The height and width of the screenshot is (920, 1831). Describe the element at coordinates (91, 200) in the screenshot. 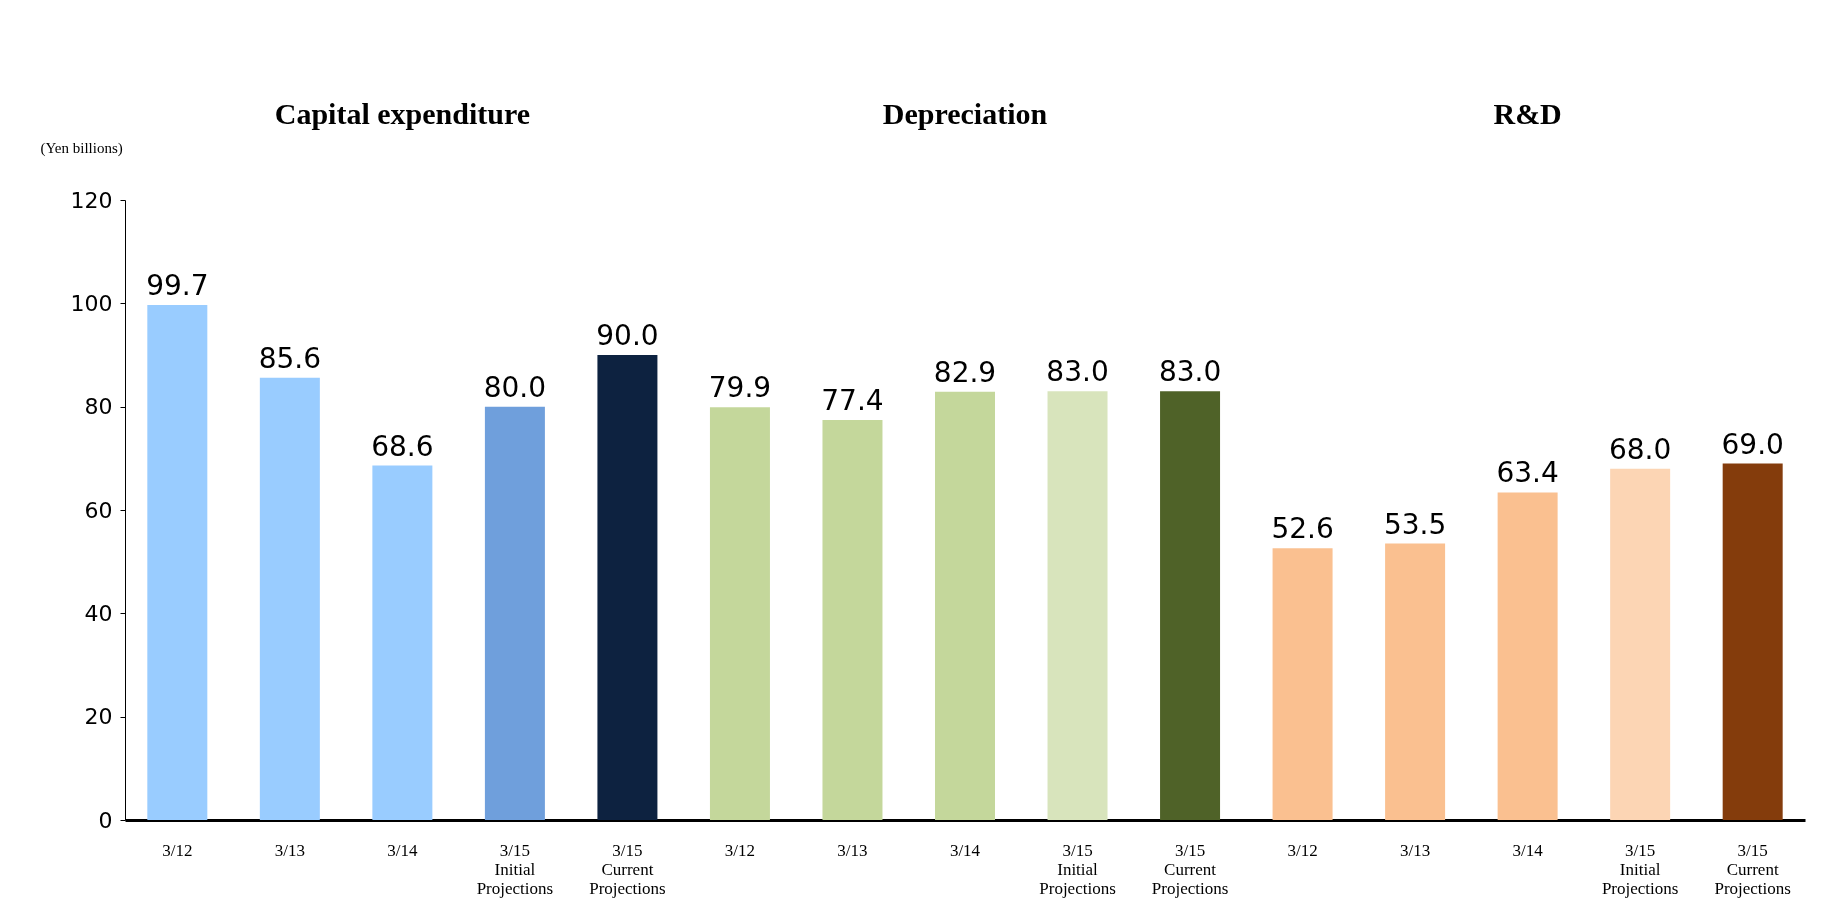

I see `y-tick-label: 120` at that location.